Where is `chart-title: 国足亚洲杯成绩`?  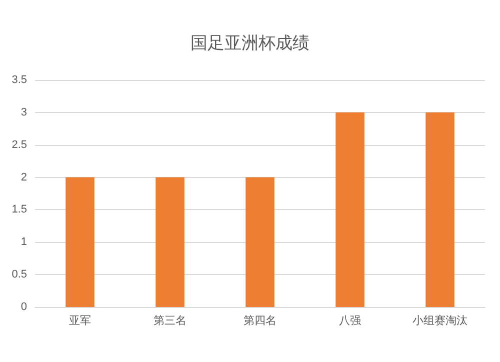
chart-title: 国足亚洲杯成绩 is located at coordinates (250, 44).